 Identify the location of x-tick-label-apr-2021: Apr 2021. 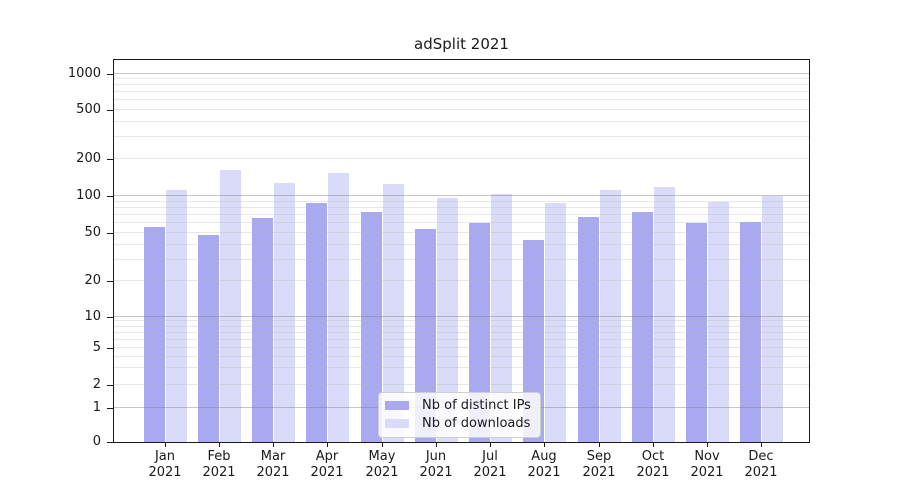
(327, 465).